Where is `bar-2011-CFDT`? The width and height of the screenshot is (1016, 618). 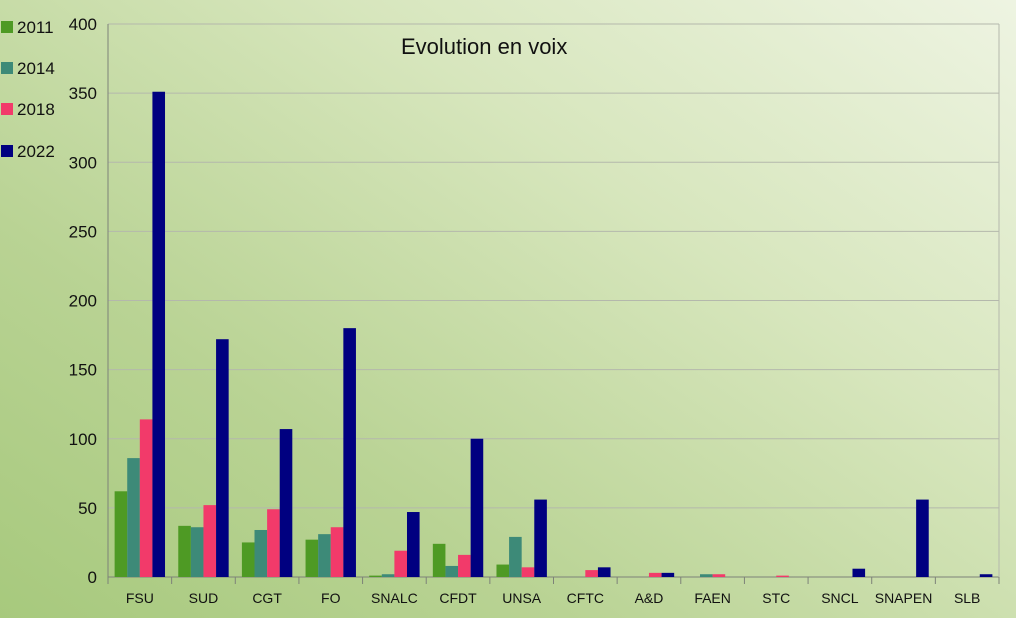 bar-2011-CFDT is located at coordinates (439, 560).